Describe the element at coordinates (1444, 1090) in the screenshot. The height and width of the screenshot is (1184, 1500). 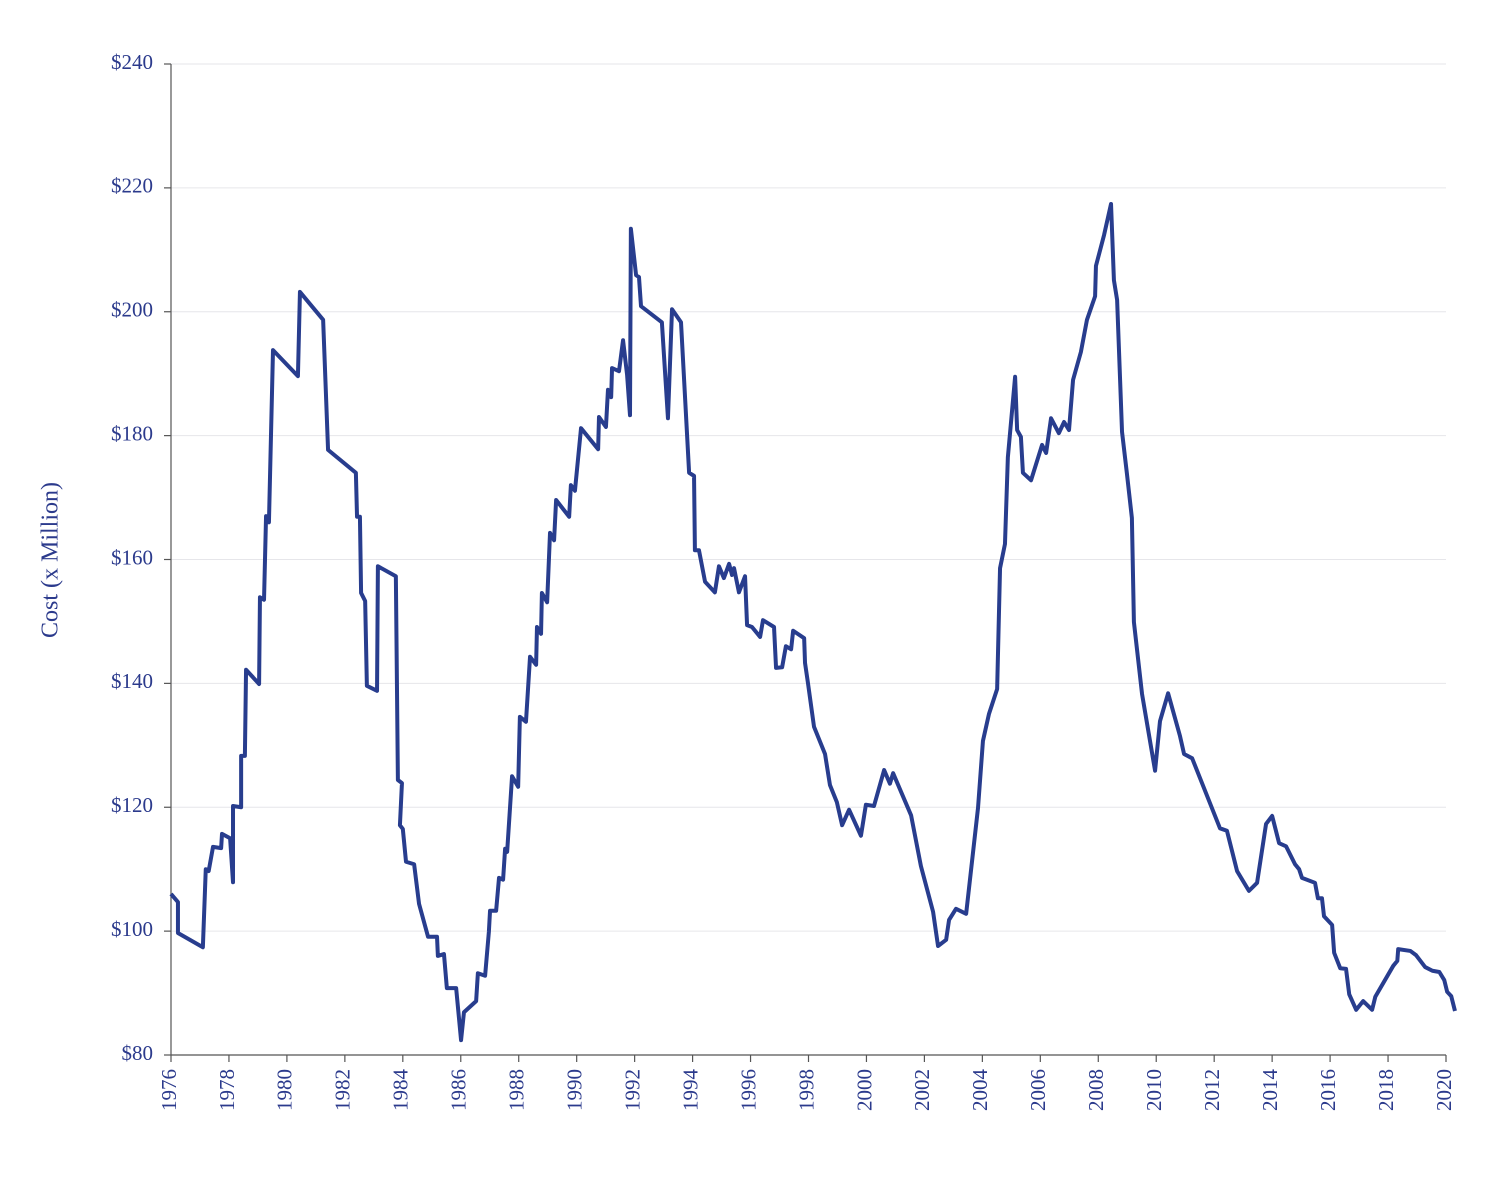
I see `x-tick-label: 2020` at that location.